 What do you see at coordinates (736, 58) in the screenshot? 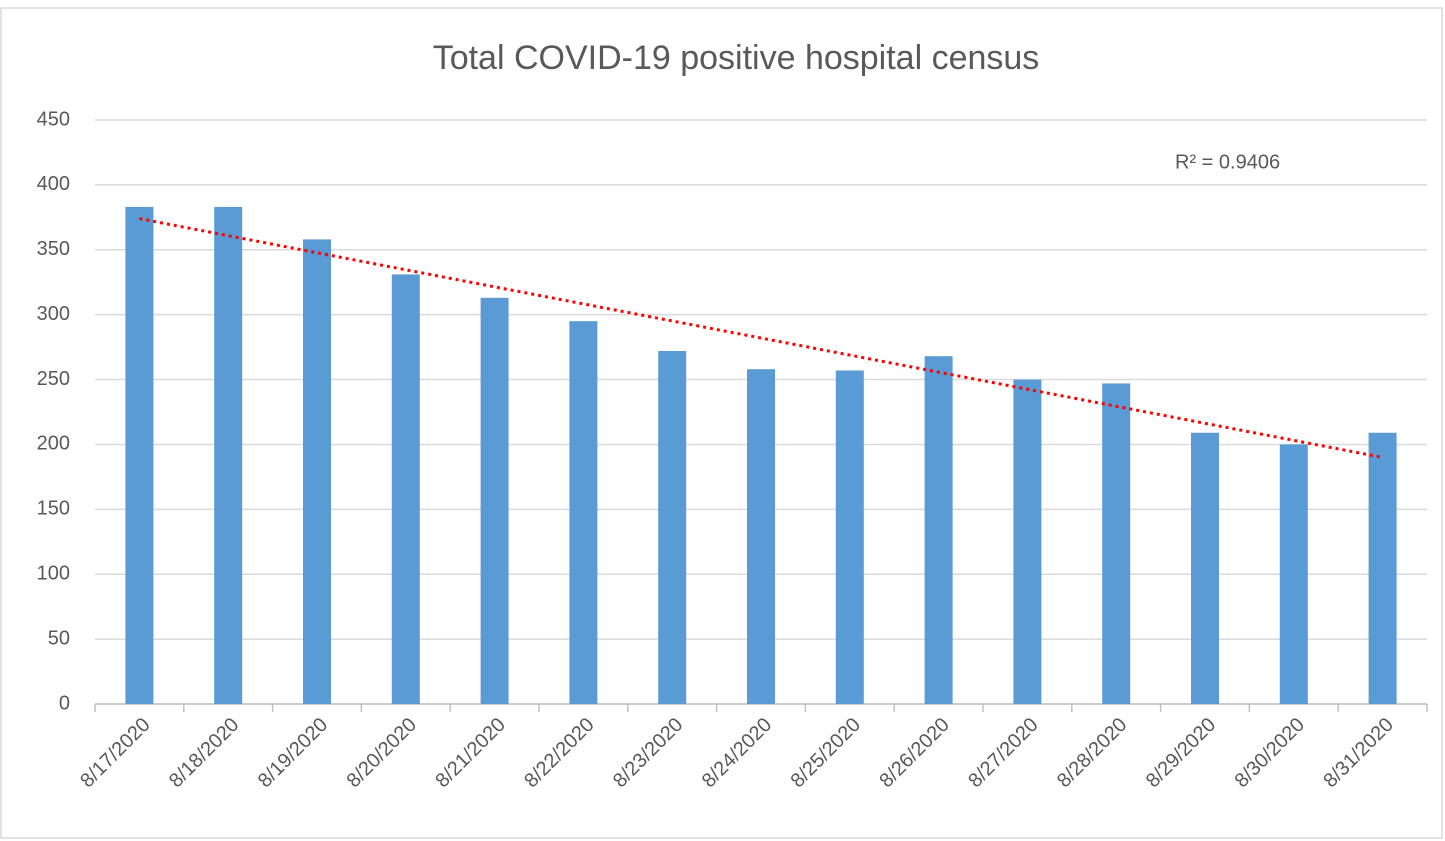
I see `chart-title: Total COVID-19 positive hospital census` at bounding box center [736, 58].